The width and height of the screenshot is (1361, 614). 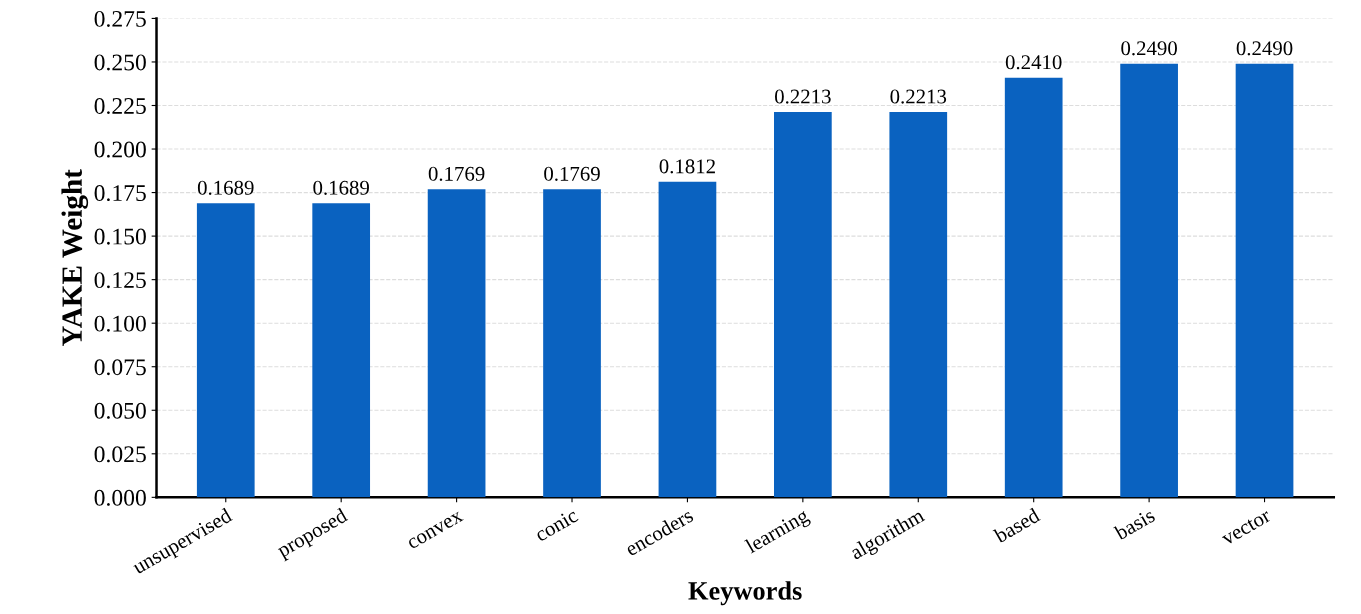 I want to click on y-tick-label: 0.025, so click(x=120, y=454).